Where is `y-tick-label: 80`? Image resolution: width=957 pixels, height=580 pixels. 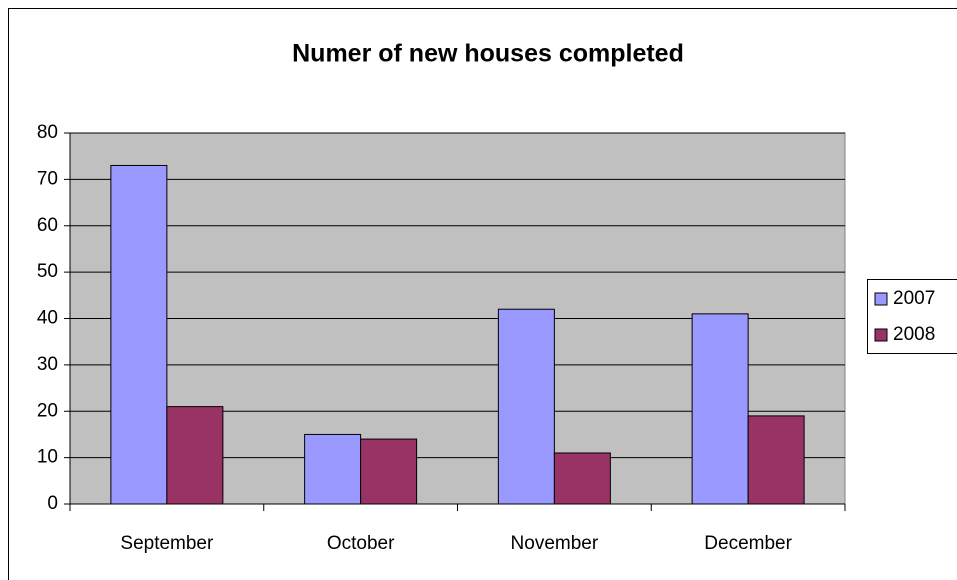
y-tick-label: 80 is located at coordinates (47, 132).